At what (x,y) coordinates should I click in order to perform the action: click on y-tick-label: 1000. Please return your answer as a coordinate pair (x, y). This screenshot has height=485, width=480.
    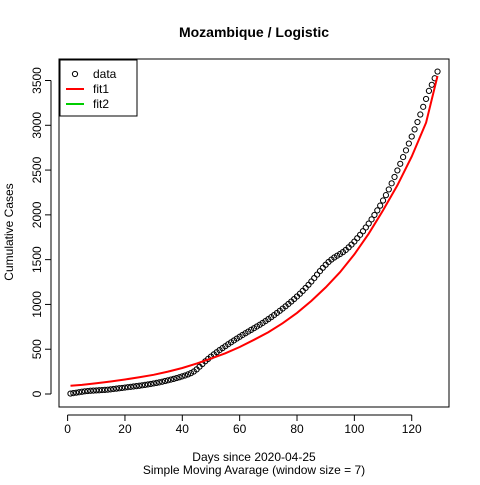
    Looking at the image, I should click on (37, 304).